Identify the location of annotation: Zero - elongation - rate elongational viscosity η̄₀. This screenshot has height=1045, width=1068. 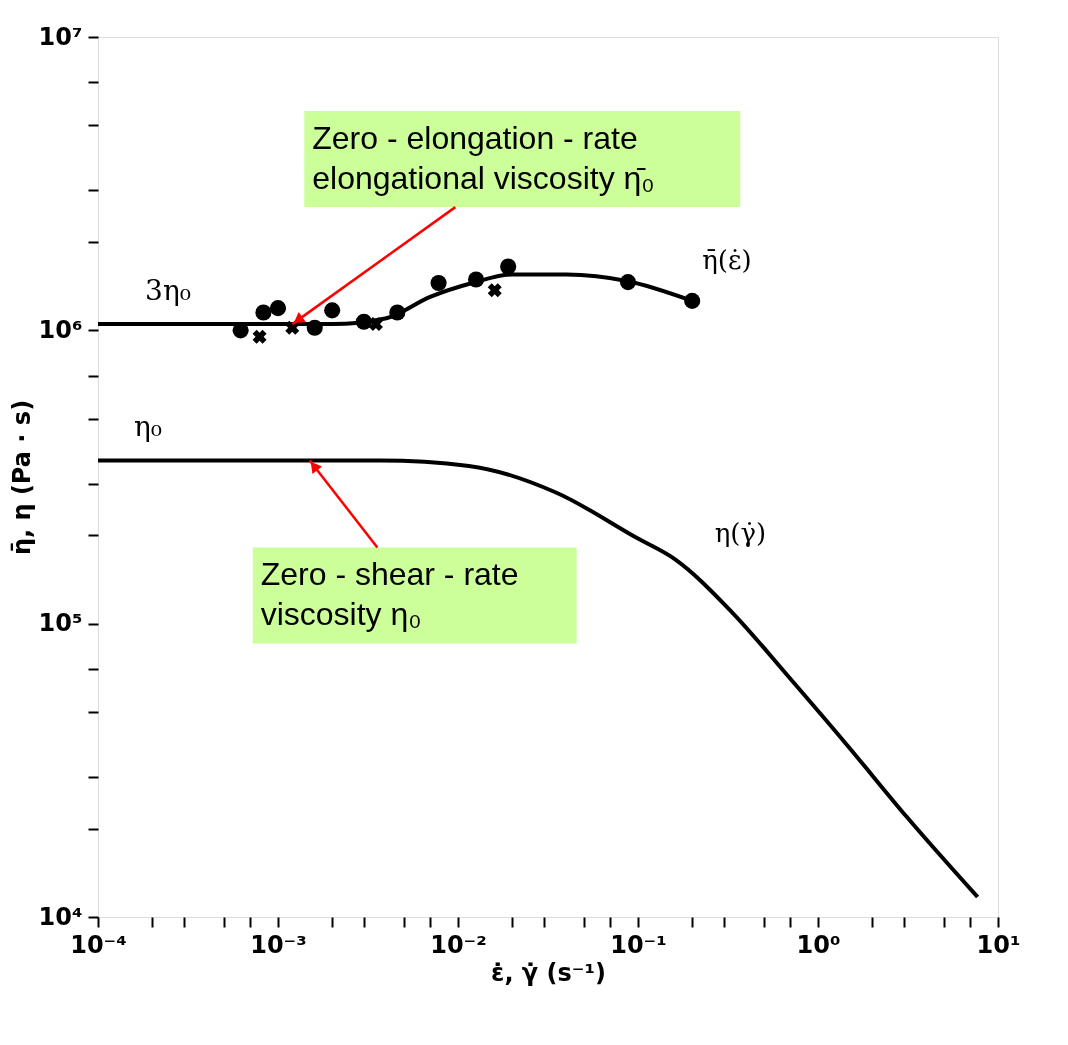
(483, 158).